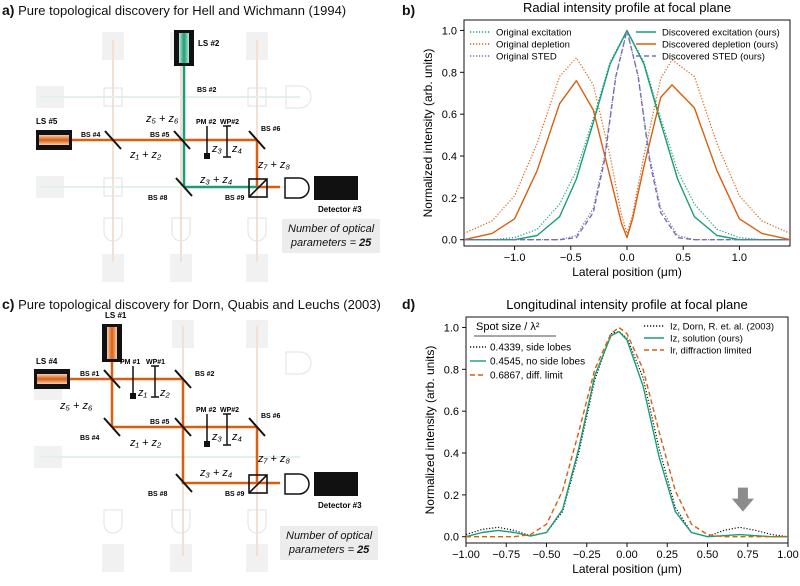  What do you see at coordinates (76, 406) in the screenshot?
I see `label-z56-c: z₅ + z₆` at bounding box center [76, 406].